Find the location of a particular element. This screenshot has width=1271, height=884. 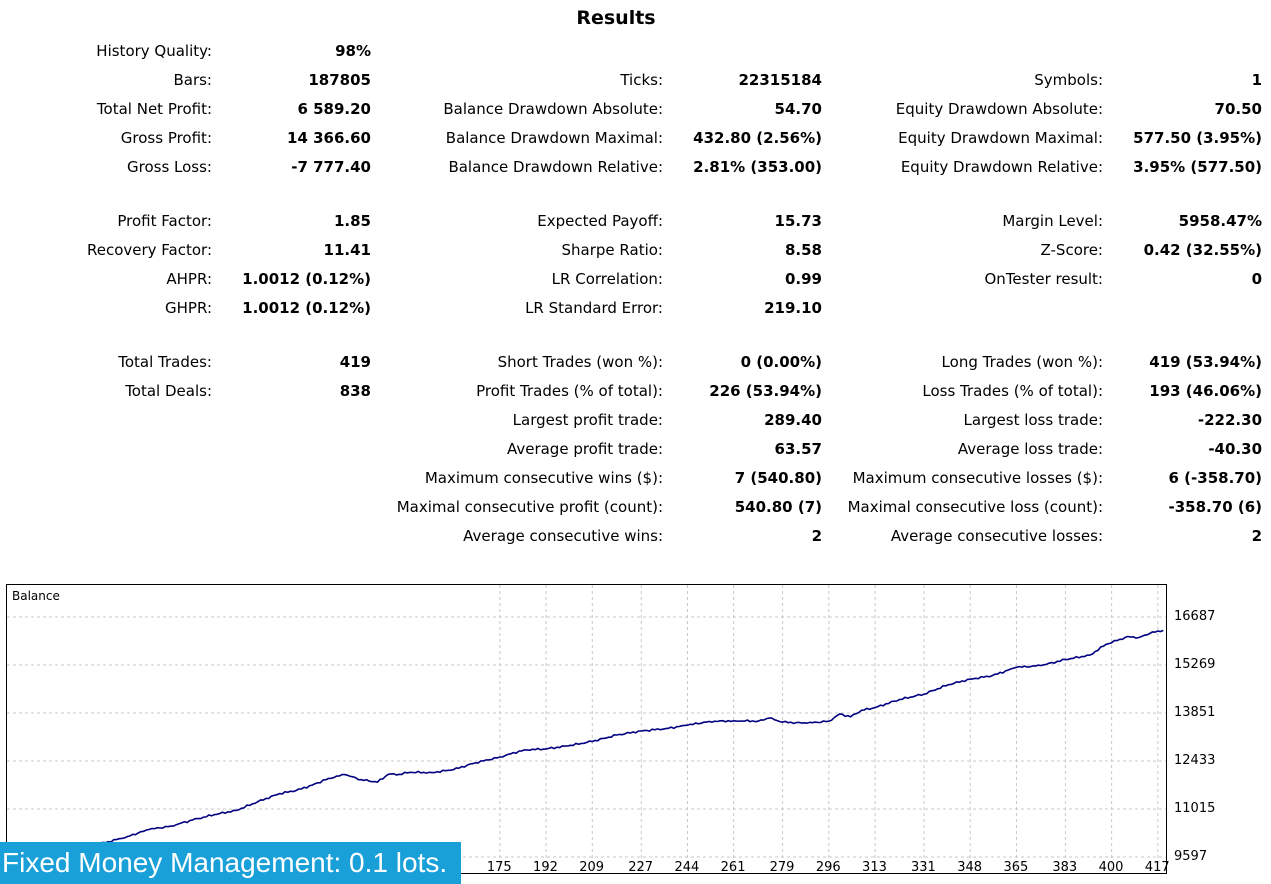

money-management-banner: Fixed Money Management: 0.1 lots. is located at coordinates (230, 863).